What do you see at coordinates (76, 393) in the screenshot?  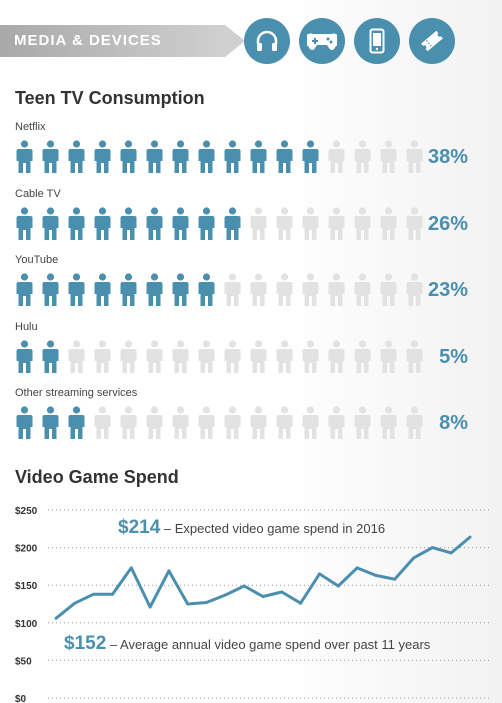 I see `tv-row-label: Other streaming services` at bounding box center [76, 393].